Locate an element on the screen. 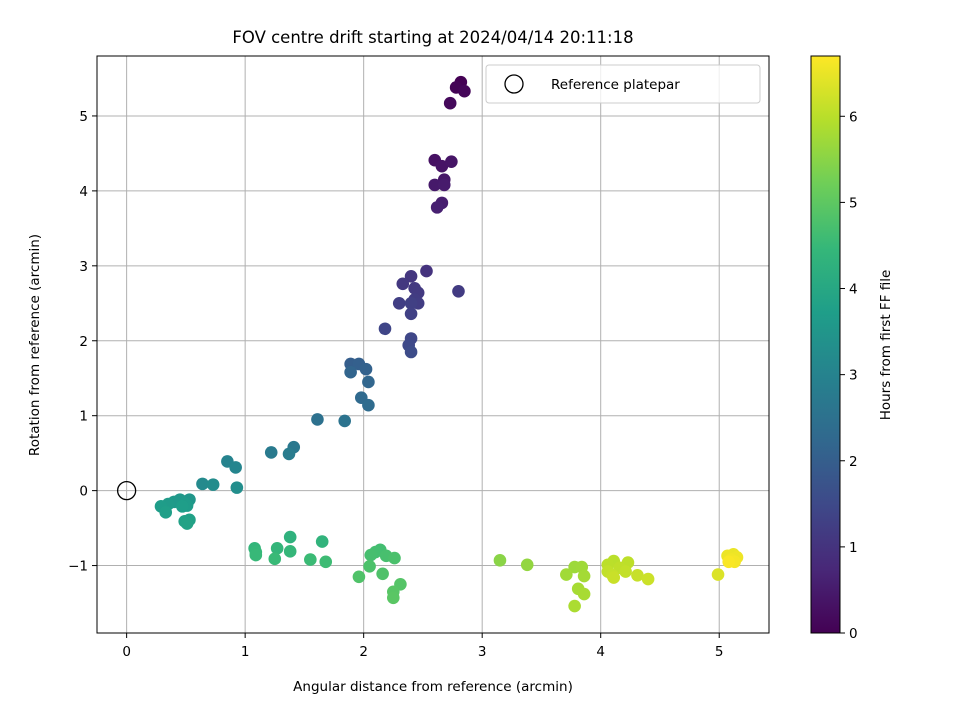 The width and height of the screenshot is (960, 724). y-tick-label: 0 is located at coordinates (83, 492).